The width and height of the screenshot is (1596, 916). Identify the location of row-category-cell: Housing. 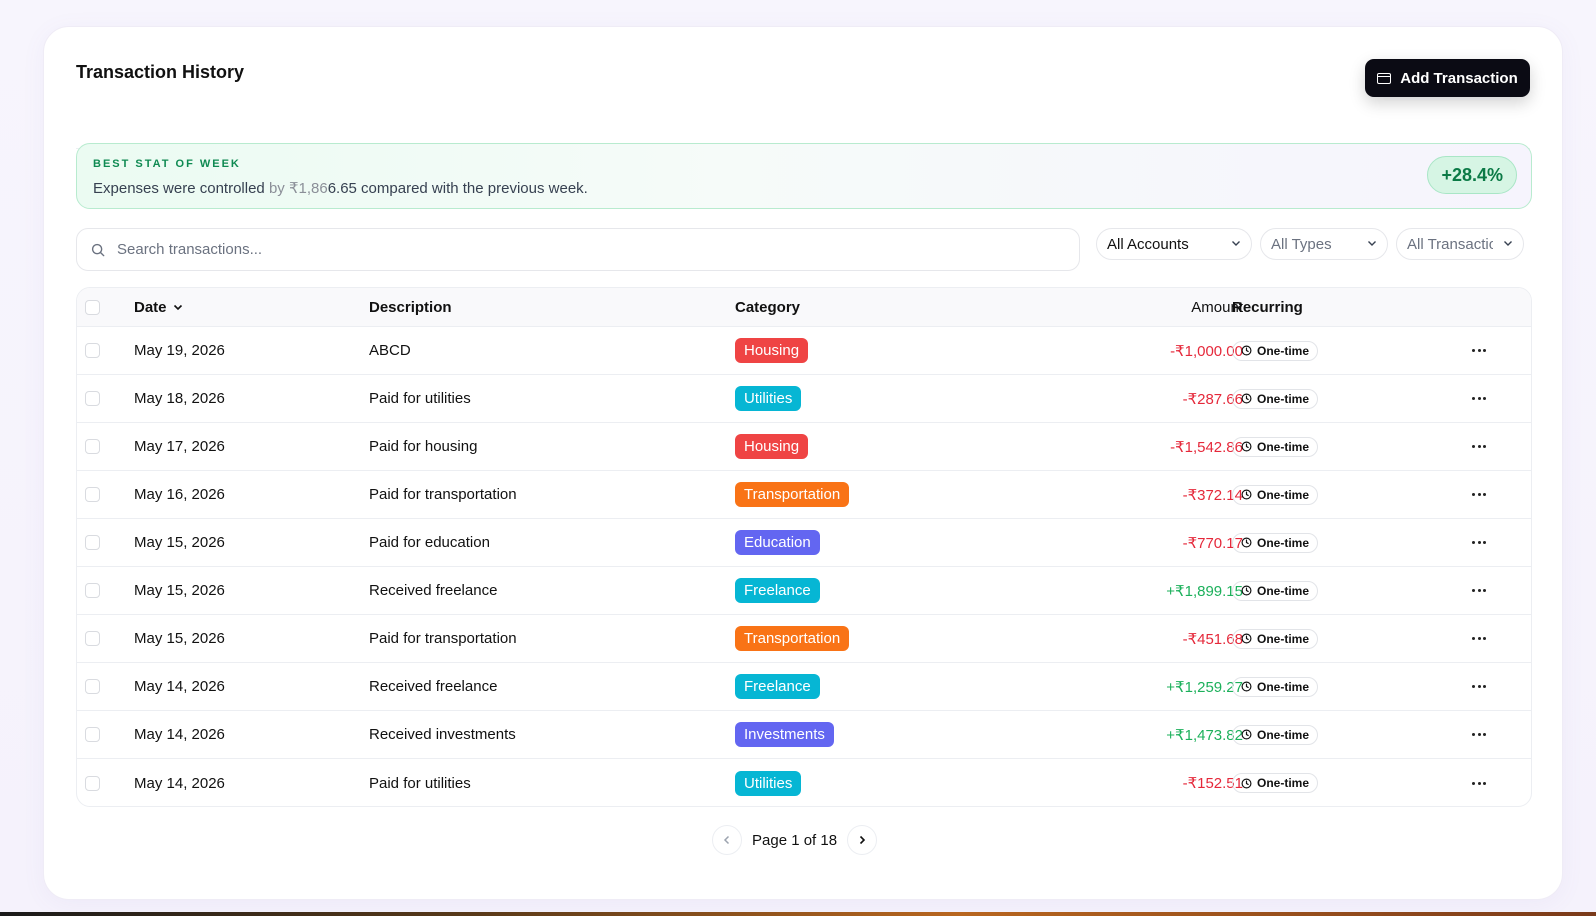
(772, 446).